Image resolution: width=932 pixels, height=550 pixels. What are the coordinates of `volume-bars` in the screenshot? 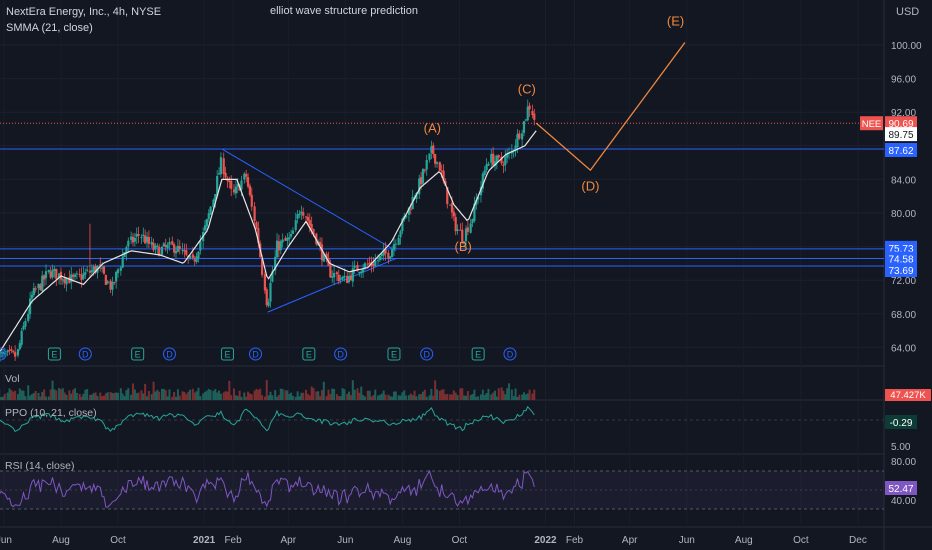 It's located at (268, 390).